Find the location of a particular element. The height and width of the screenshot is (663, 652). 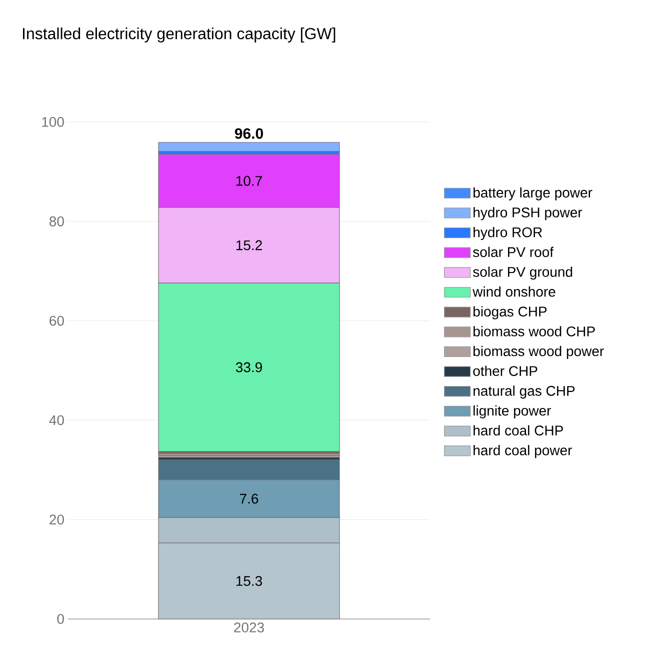

legend-label: hydro ROR is located at coordinates (508, 233).